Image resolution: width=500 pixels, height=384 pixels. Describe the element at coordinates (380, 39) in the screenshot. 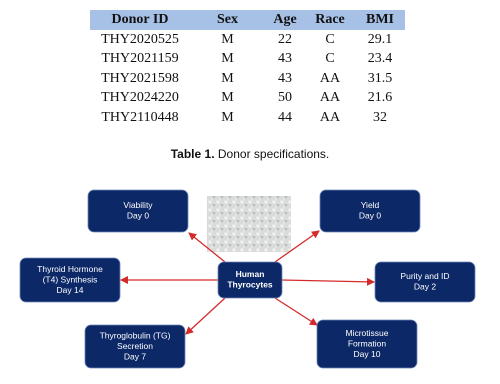

I see `table-cell: 29.1` at that location.